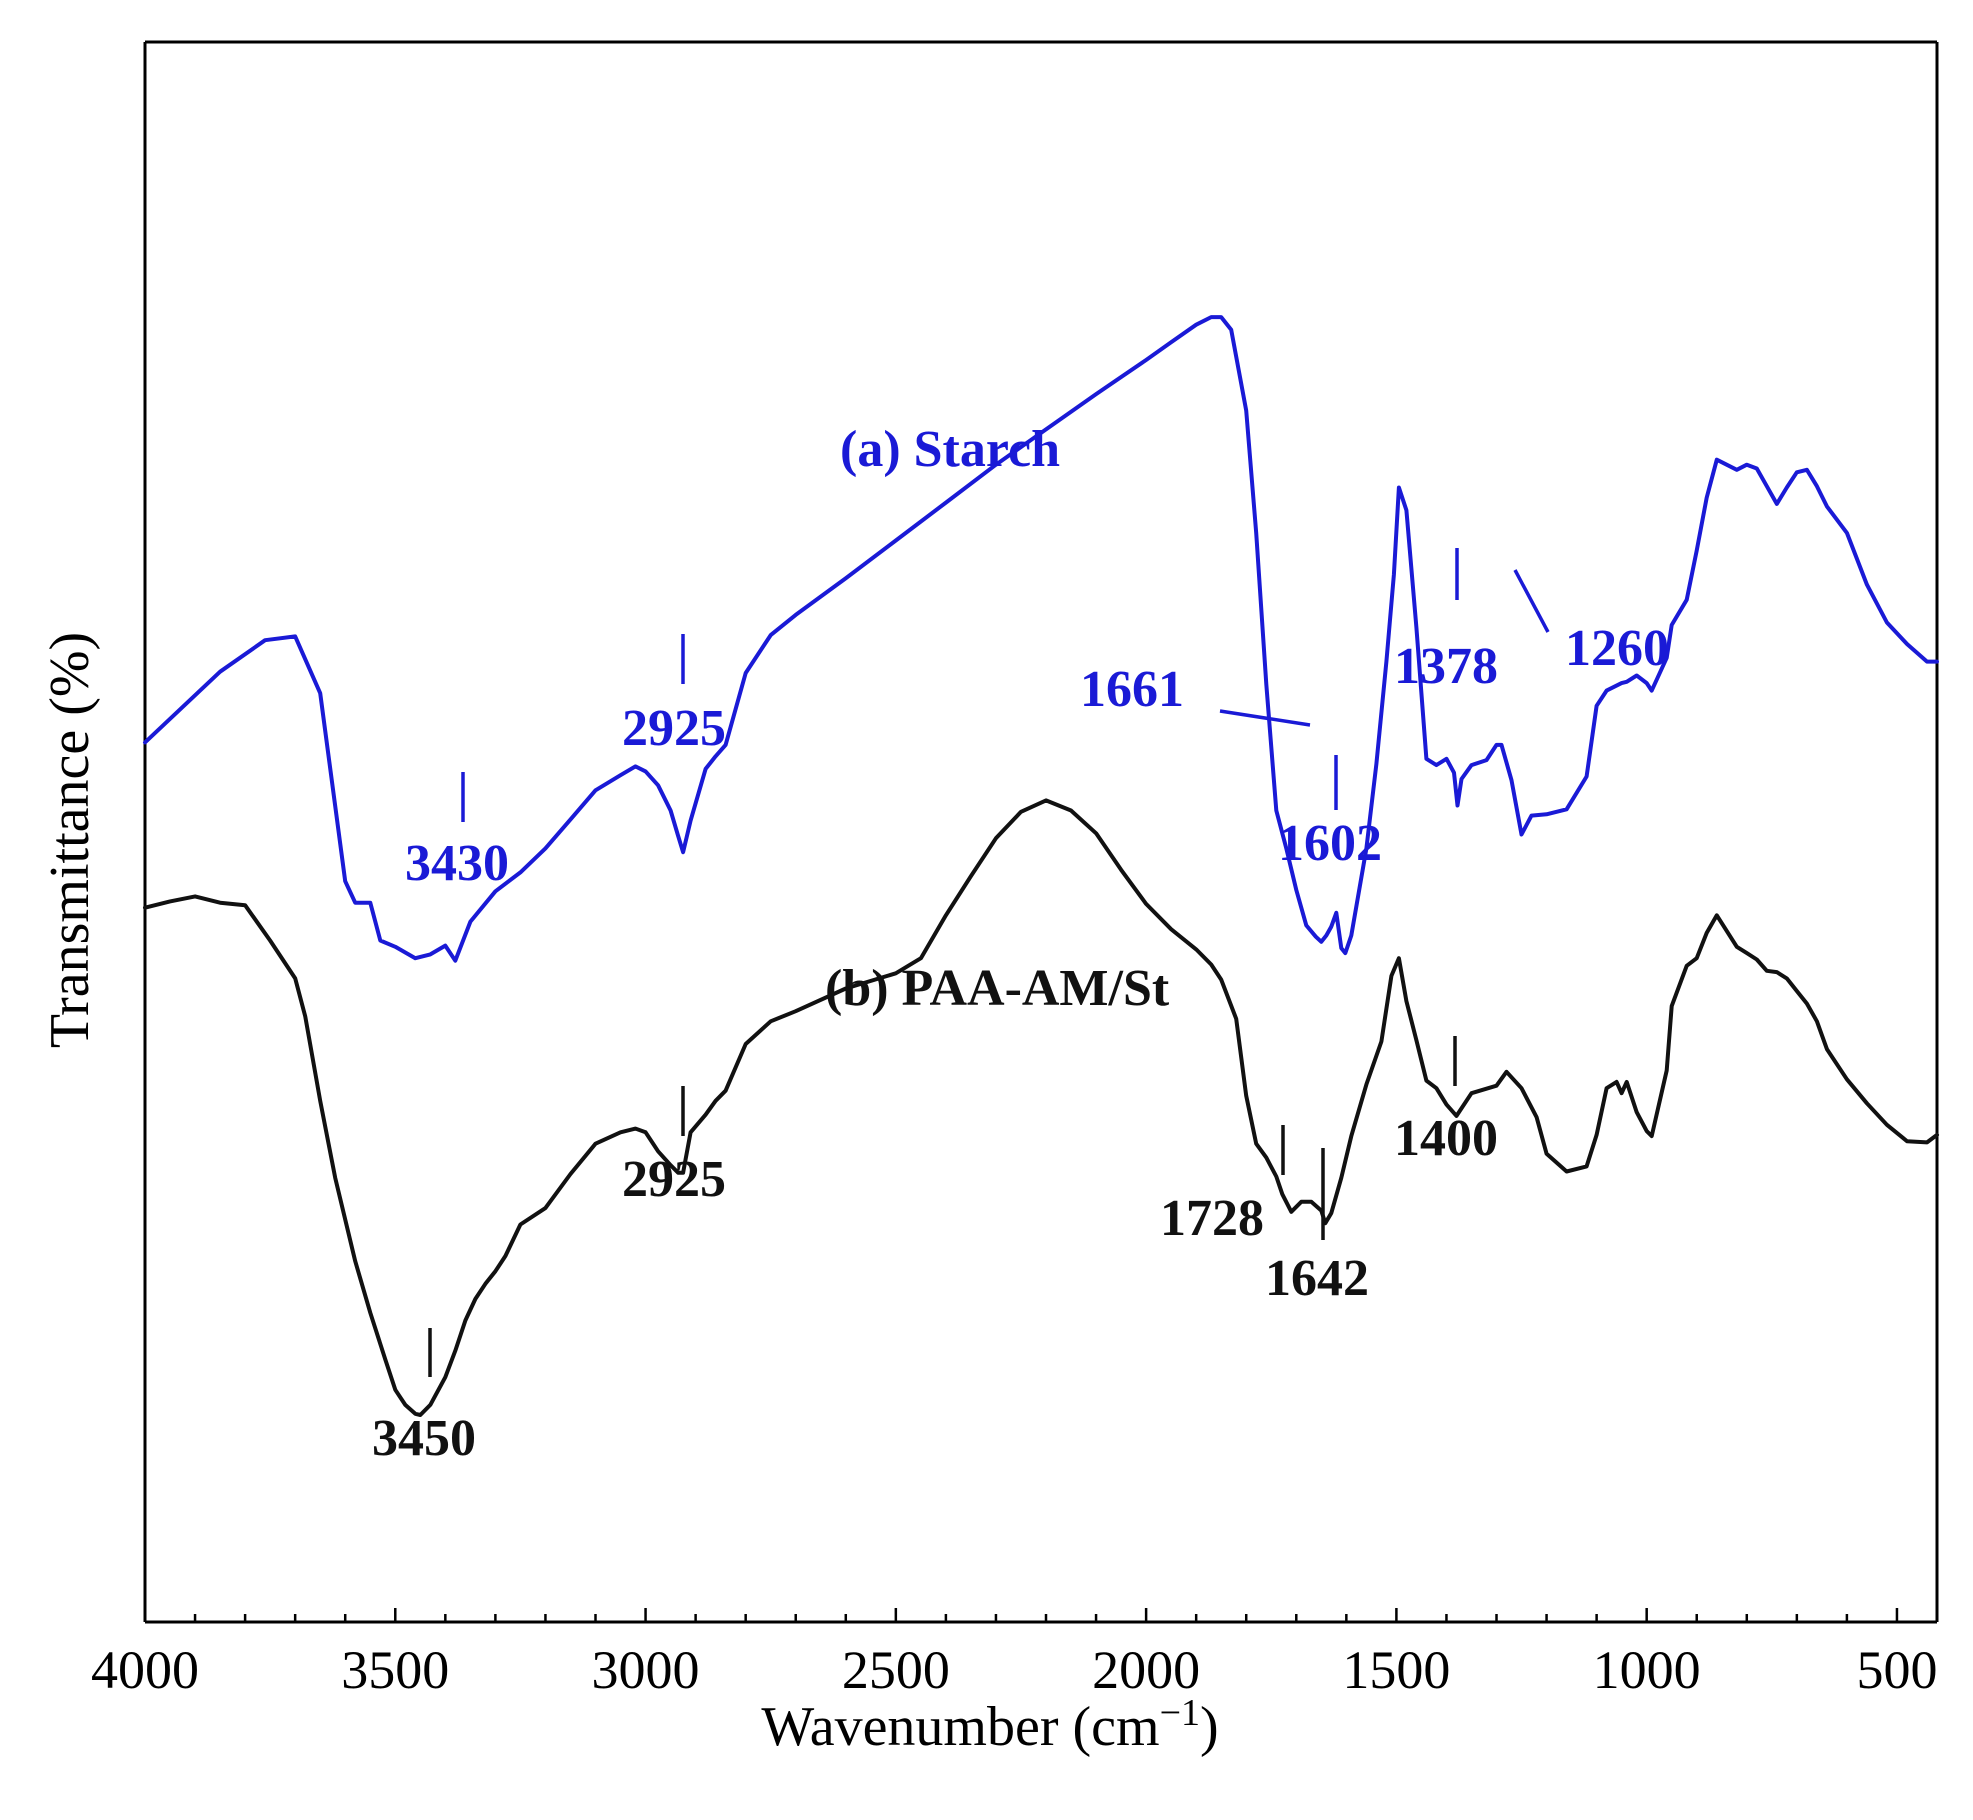  What do you see at coordinates (1896, 1670) in the screenshot?
I see `x-tick-label-500: 500` at bounding box center [1896, 1670].